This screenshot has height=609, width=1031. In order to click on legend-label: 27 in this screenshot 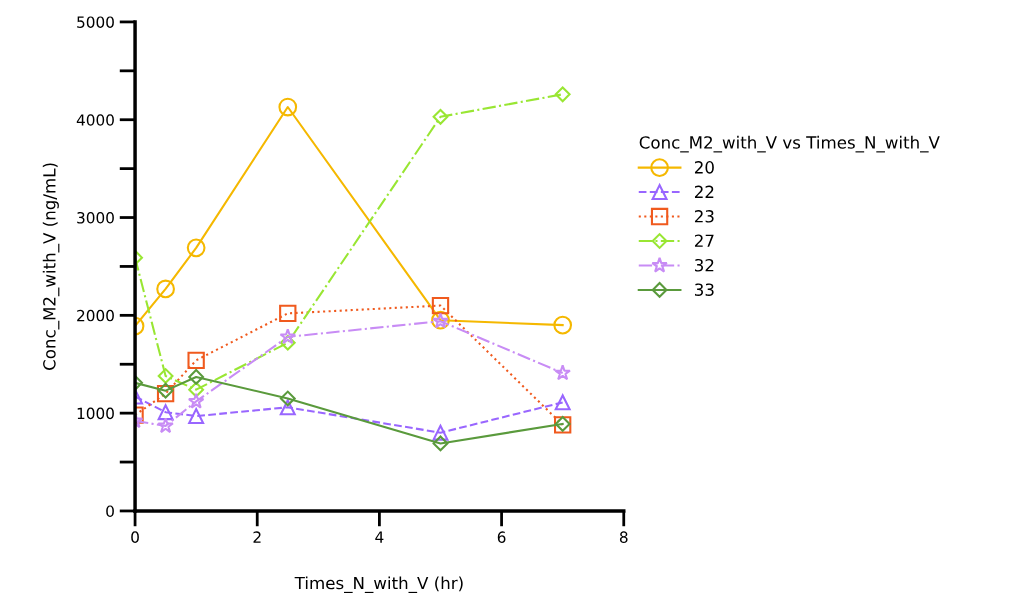, I will do `click(704, 240)`.